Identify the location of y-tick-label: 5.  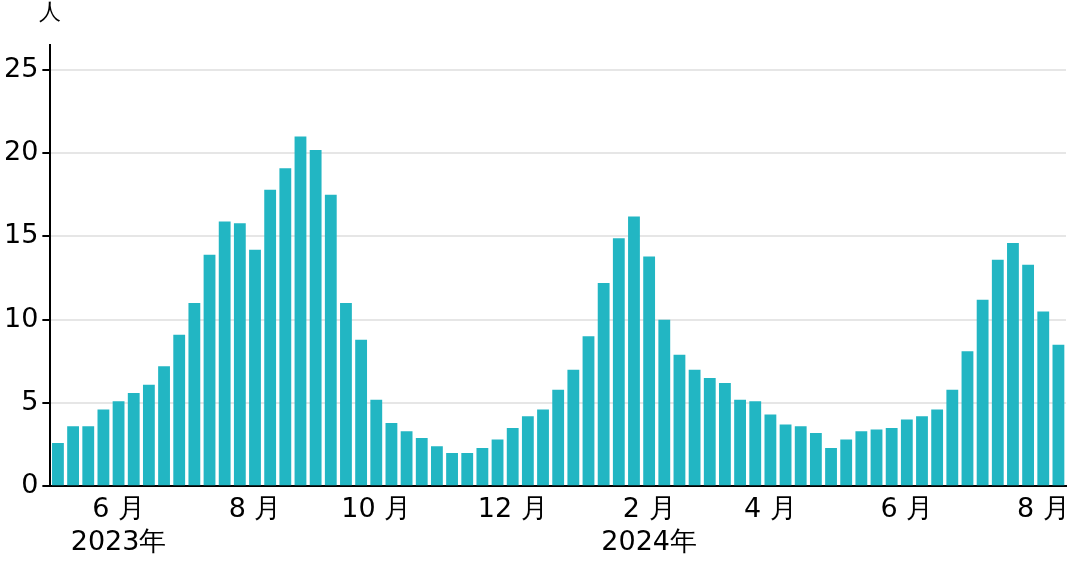
(30, 400).